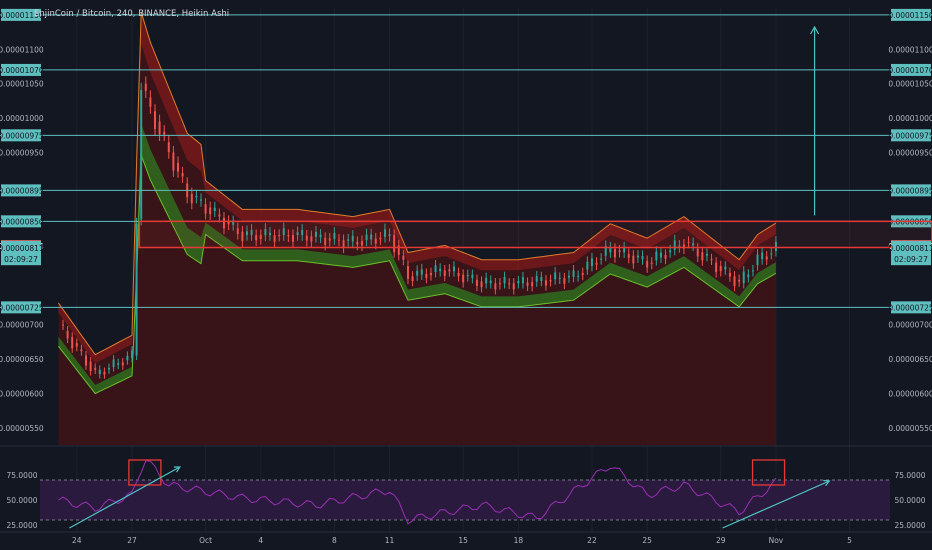 The width and height of the screenshot is (932, 550). Describe the element at coordinates (22, 70) in the screenshot. I see `level-label-text: 0.00001070` at that location.